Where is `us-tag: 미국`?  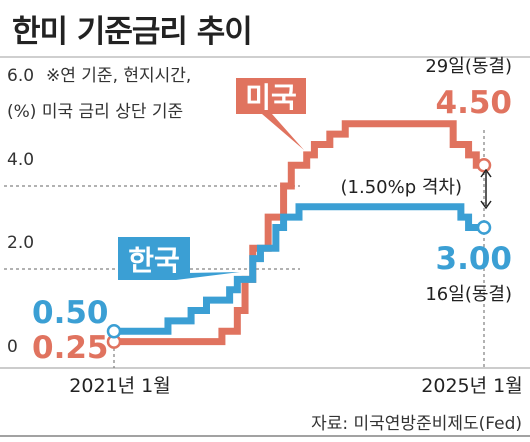 us-tag: 미국 is located at coordinates (271, 114).